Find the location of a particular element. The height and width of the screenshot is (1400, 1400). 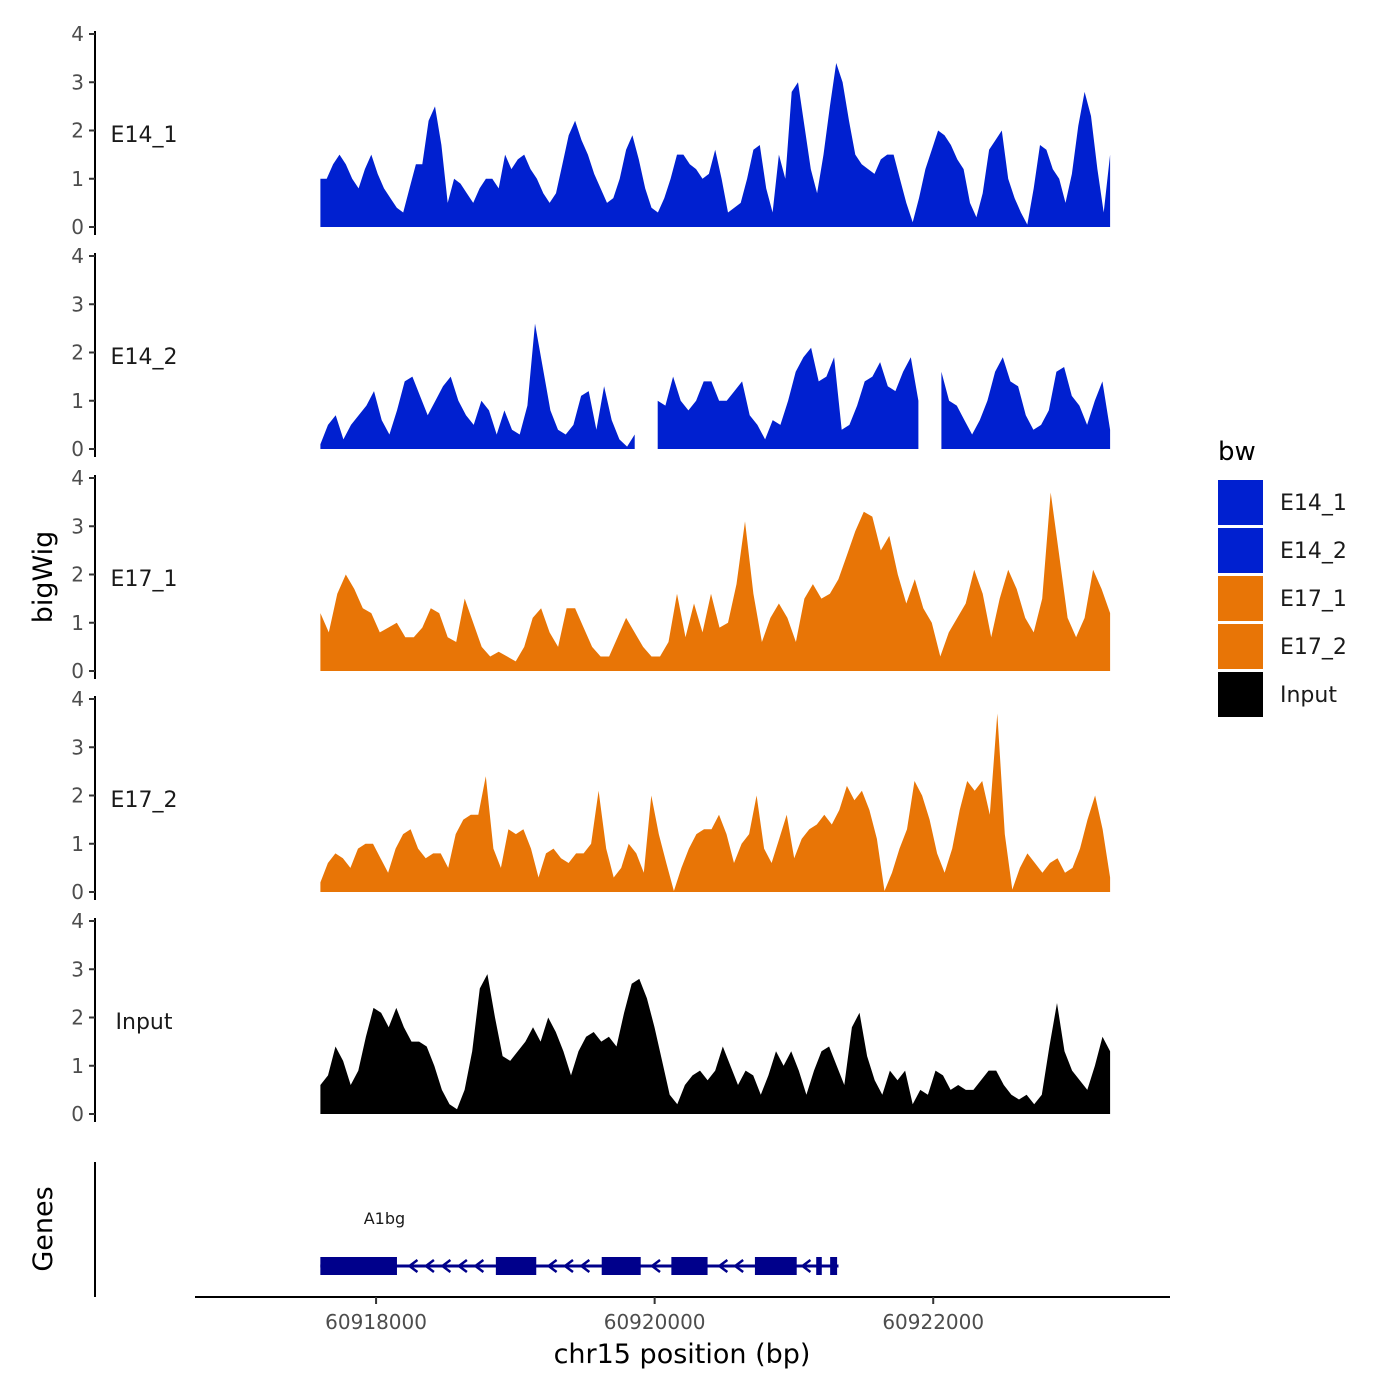

track-E14_2: 0 1 2 3 4 E14_2 is located at coordinates (591, 352).